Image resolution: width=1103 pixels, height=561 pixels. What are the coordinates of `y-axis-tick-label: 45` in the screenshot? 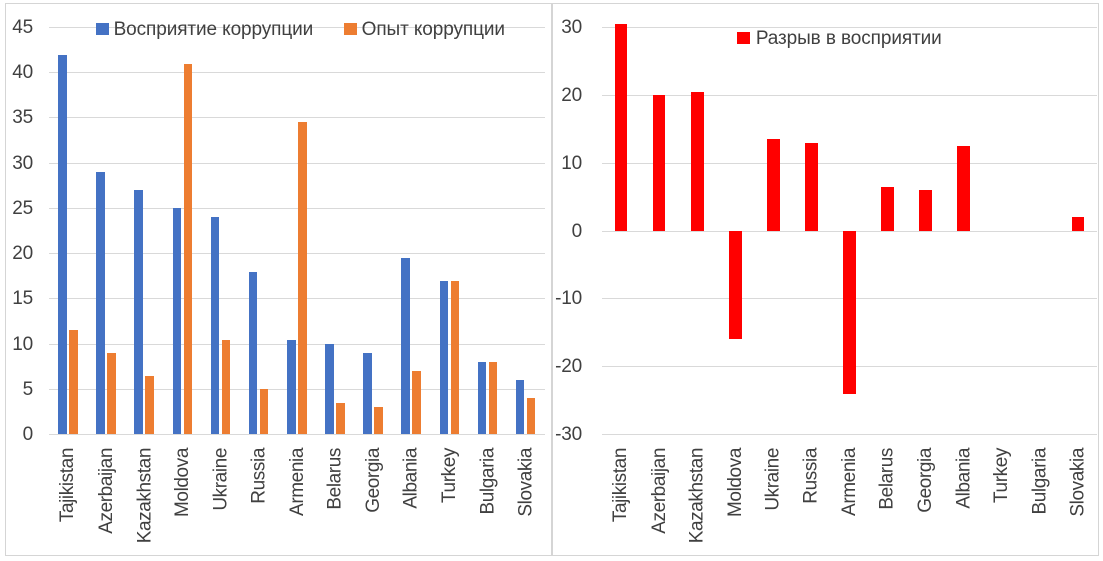 It's located at (22, 27).